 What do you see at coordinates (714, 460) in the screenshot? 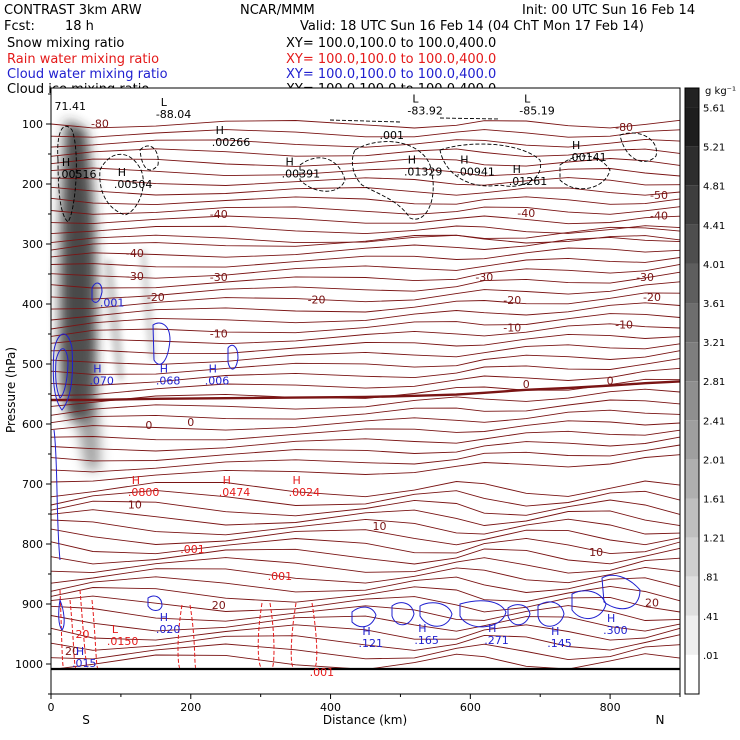
I see `colorbar-level: 2.01` at bounding box center [714, 460].